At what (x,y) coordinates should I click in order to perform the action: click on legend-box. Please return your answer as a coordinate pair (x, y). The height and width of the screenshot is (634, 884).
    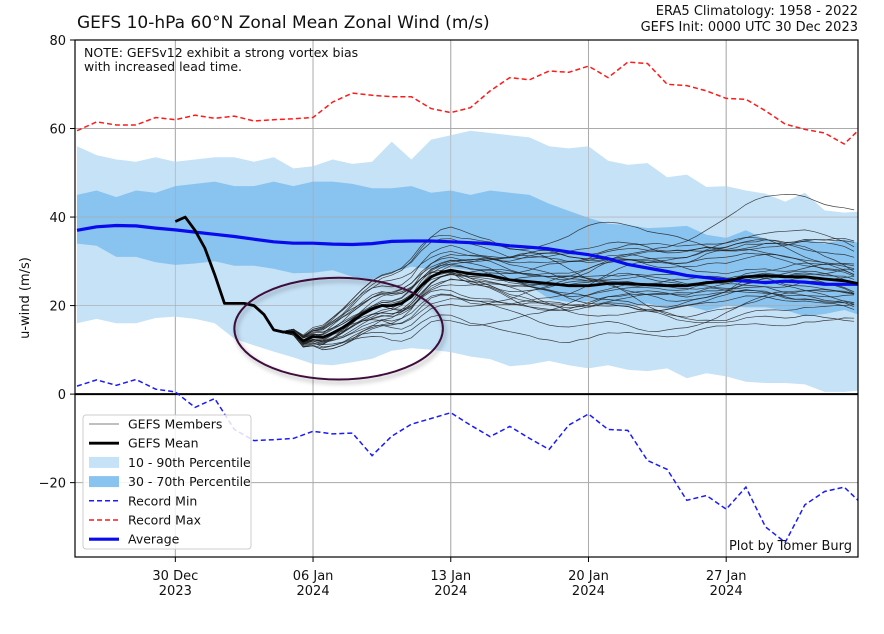
    Looking at the image, I should click on (167, 482).